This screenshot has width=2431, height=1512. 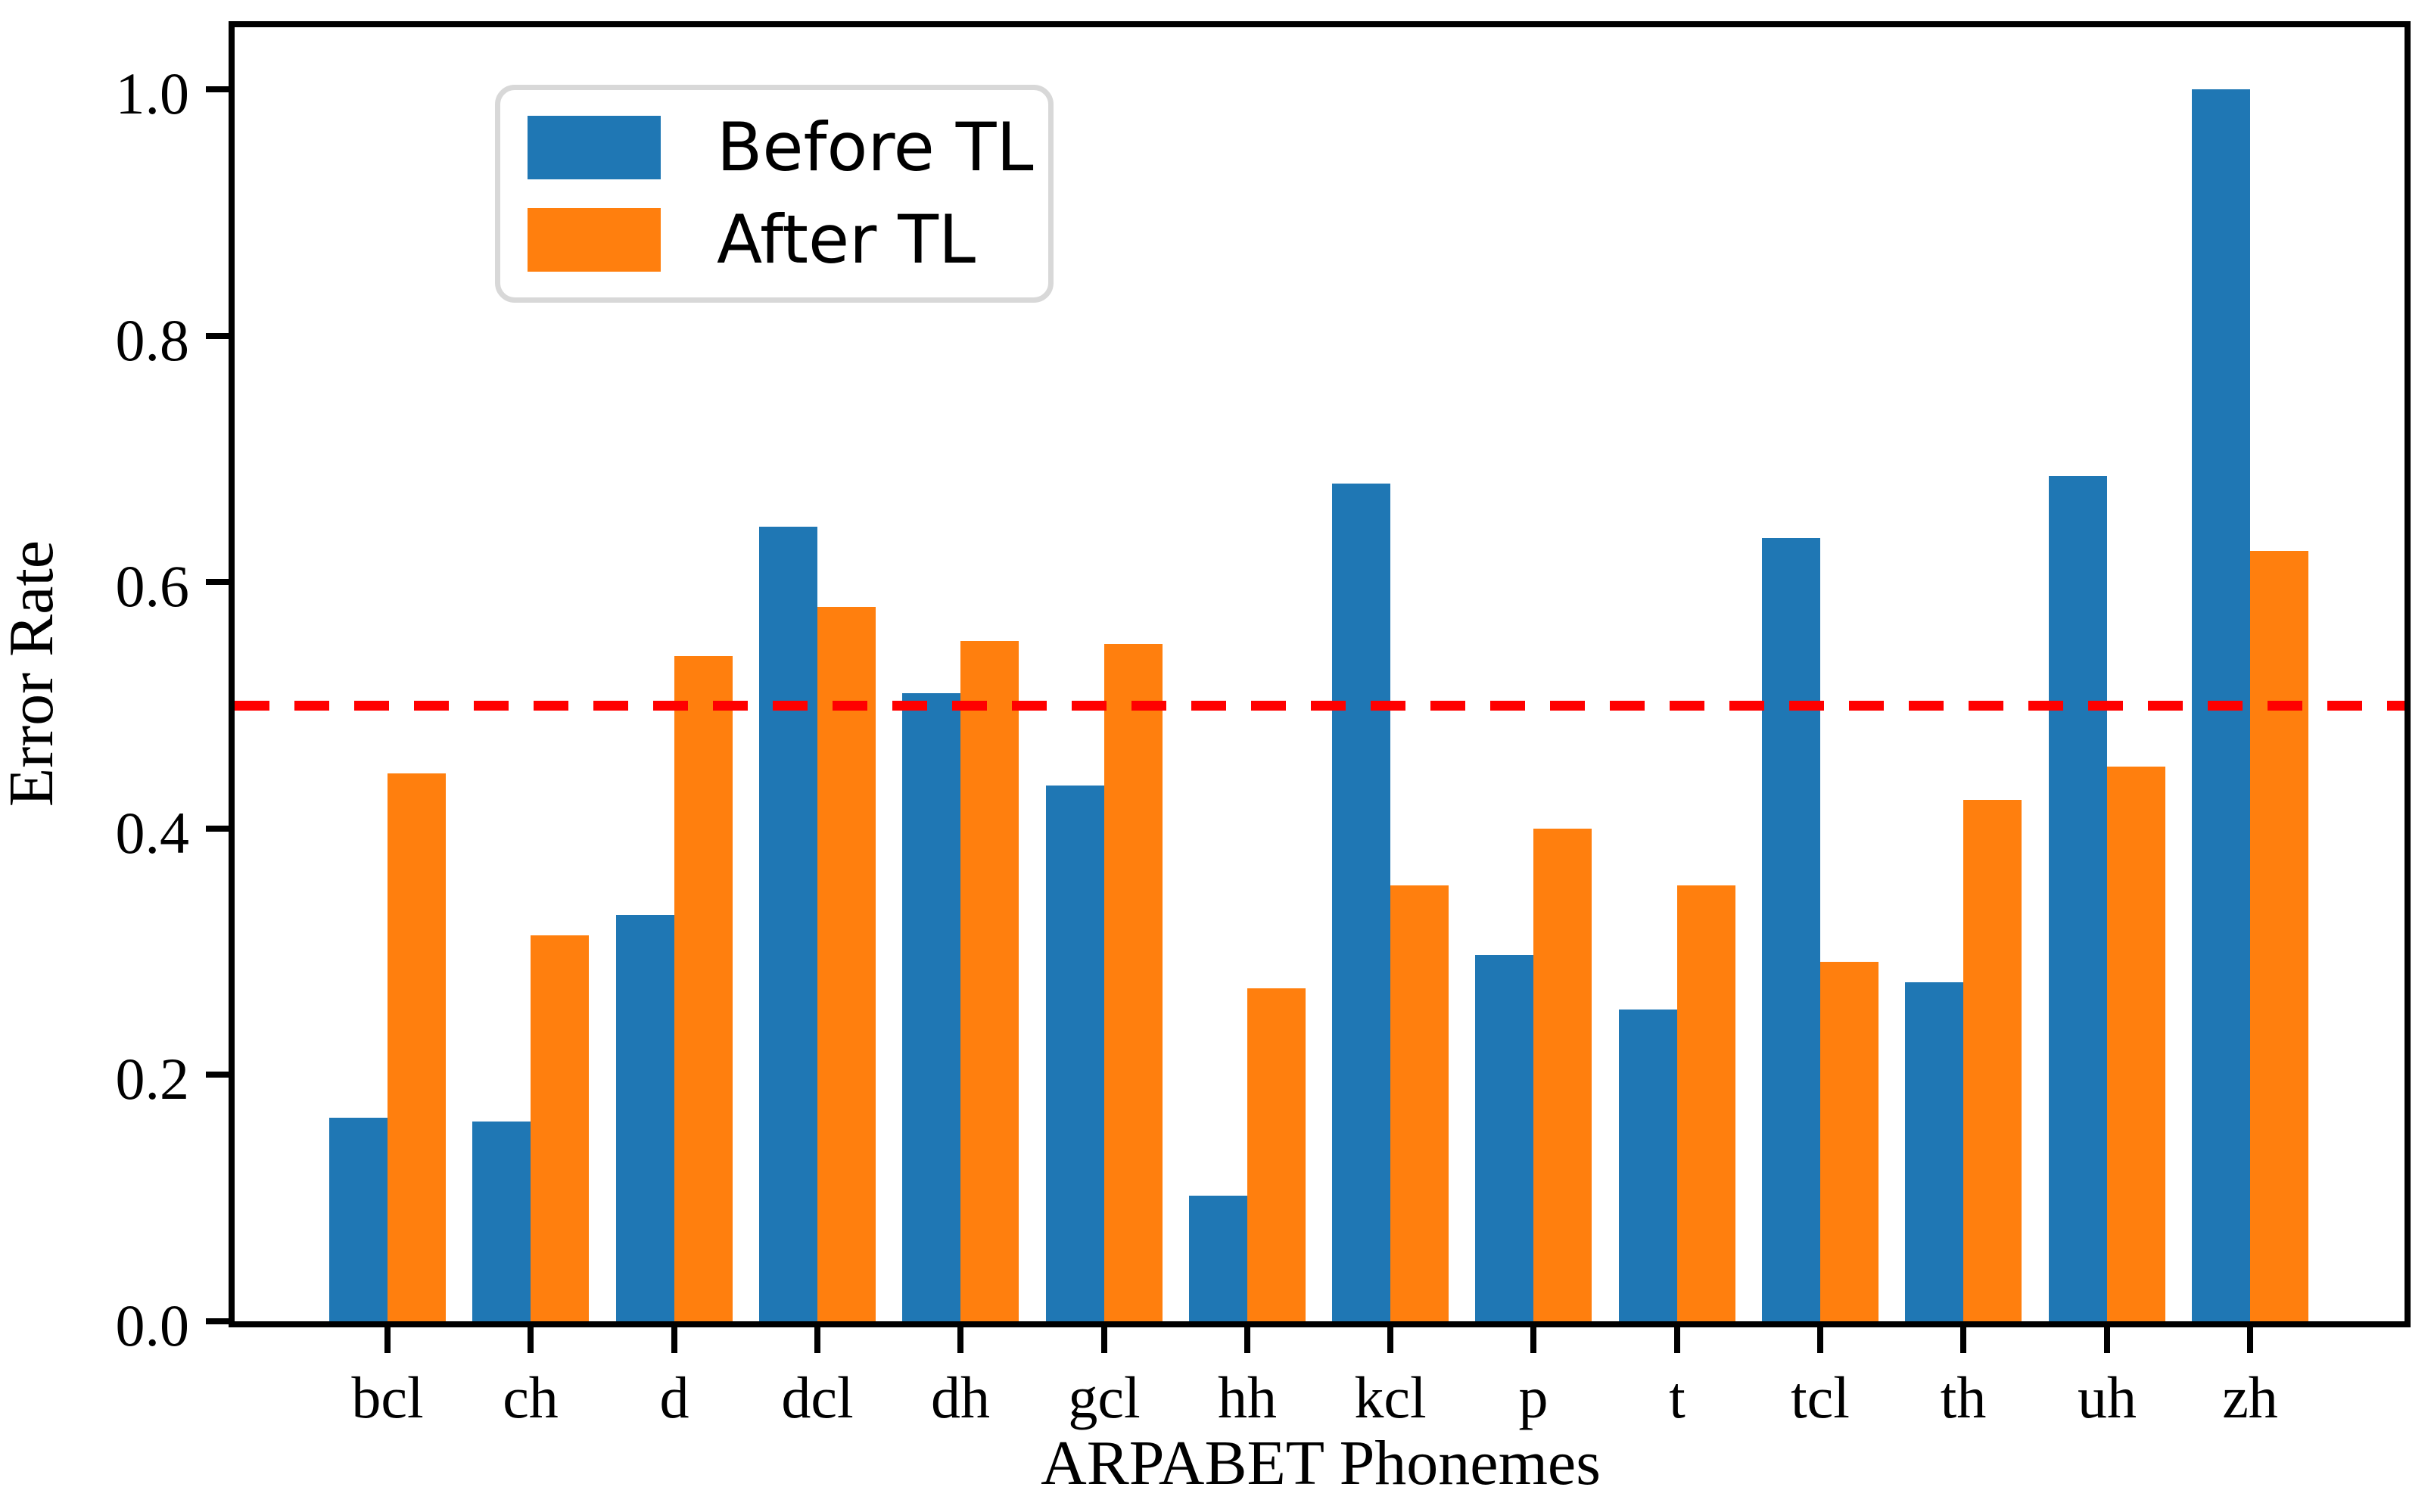 What do you see at coordinates (152, 833) in the screenshot?
I see `y-tick-label-0.4: 0.4` at bounding box center [152, 833].